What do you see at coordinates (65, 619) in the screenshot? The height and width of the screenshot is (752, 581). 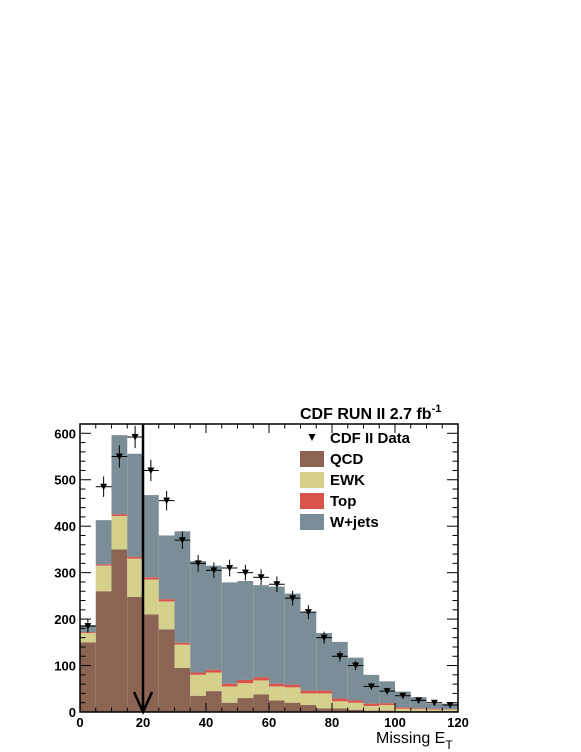 I see `y-tick-label: 200` at bounding box center [65, 619].